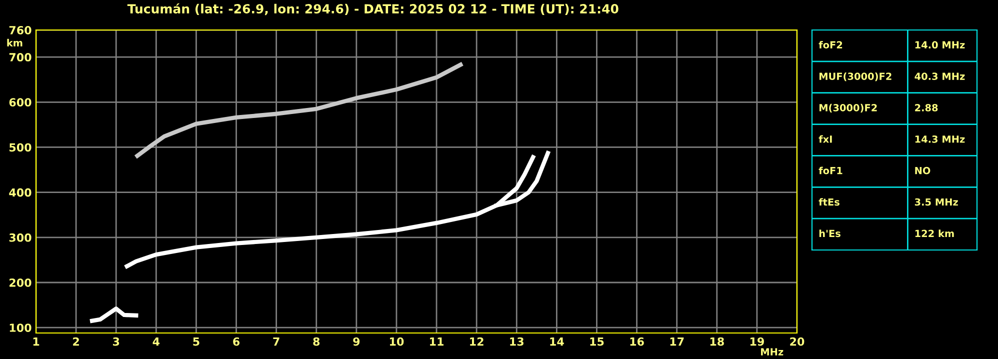 This screenshot has width=998, height=359. I want to click on x-tick-label: 8, so click(316, 341).